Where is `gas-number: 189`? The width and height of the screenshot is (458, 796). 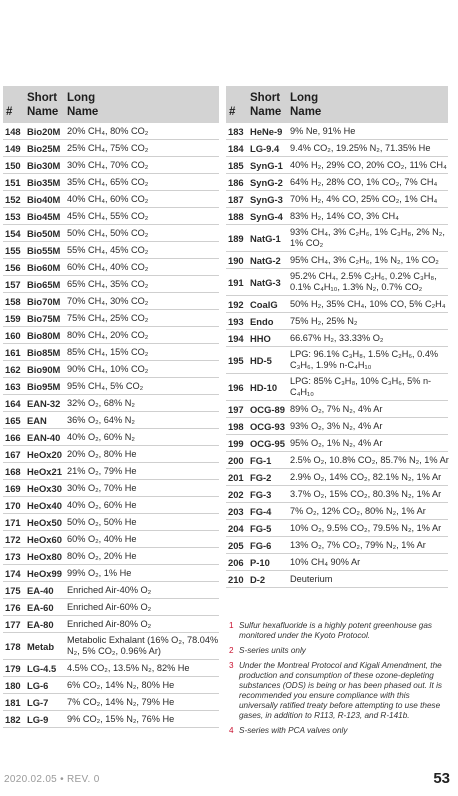 gas-number: 189 is located at coordinates (238, 238).